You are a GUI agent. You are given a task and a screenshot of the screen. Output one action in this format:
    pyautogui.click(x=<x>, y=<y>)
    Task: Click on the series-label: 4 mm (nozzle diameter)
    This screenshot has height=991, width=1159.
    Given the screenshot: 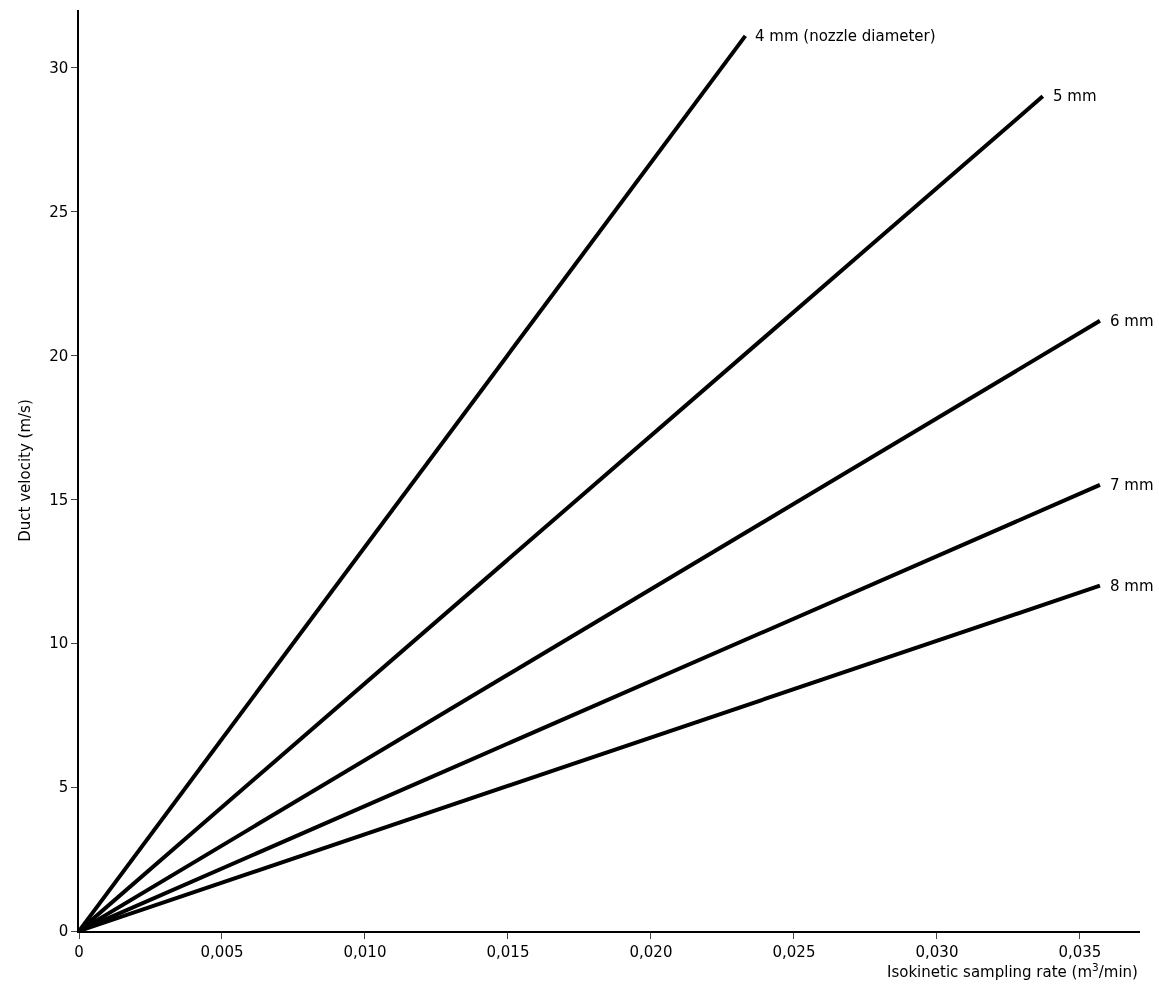 What is the action you would take?
    pyautogui.click(x=845, y=36)
    